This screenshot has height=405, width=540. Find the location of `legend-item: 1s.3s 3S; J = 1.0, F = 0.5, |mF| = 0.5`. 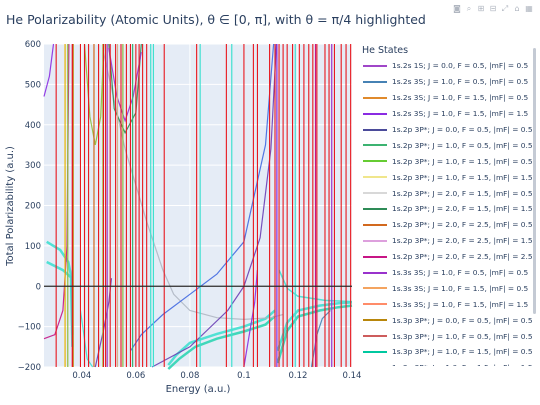

legend-item: 1s.3s 3S; J = 1.0, F = 0.5, |mF| = 0.5 is located at coordinates (448, 273).